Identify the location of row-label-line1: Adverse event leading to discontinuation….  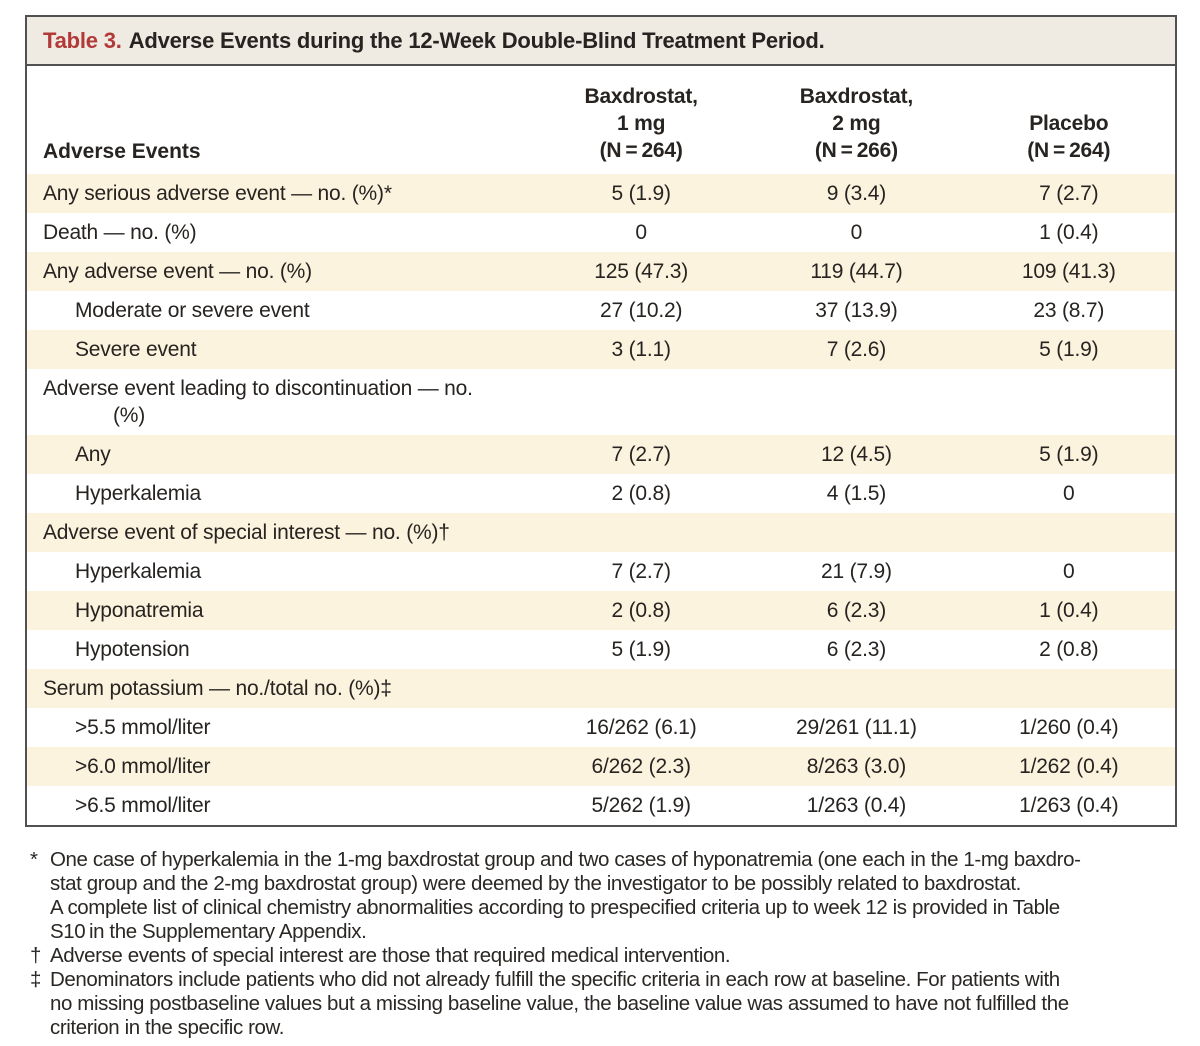
(258, 388).